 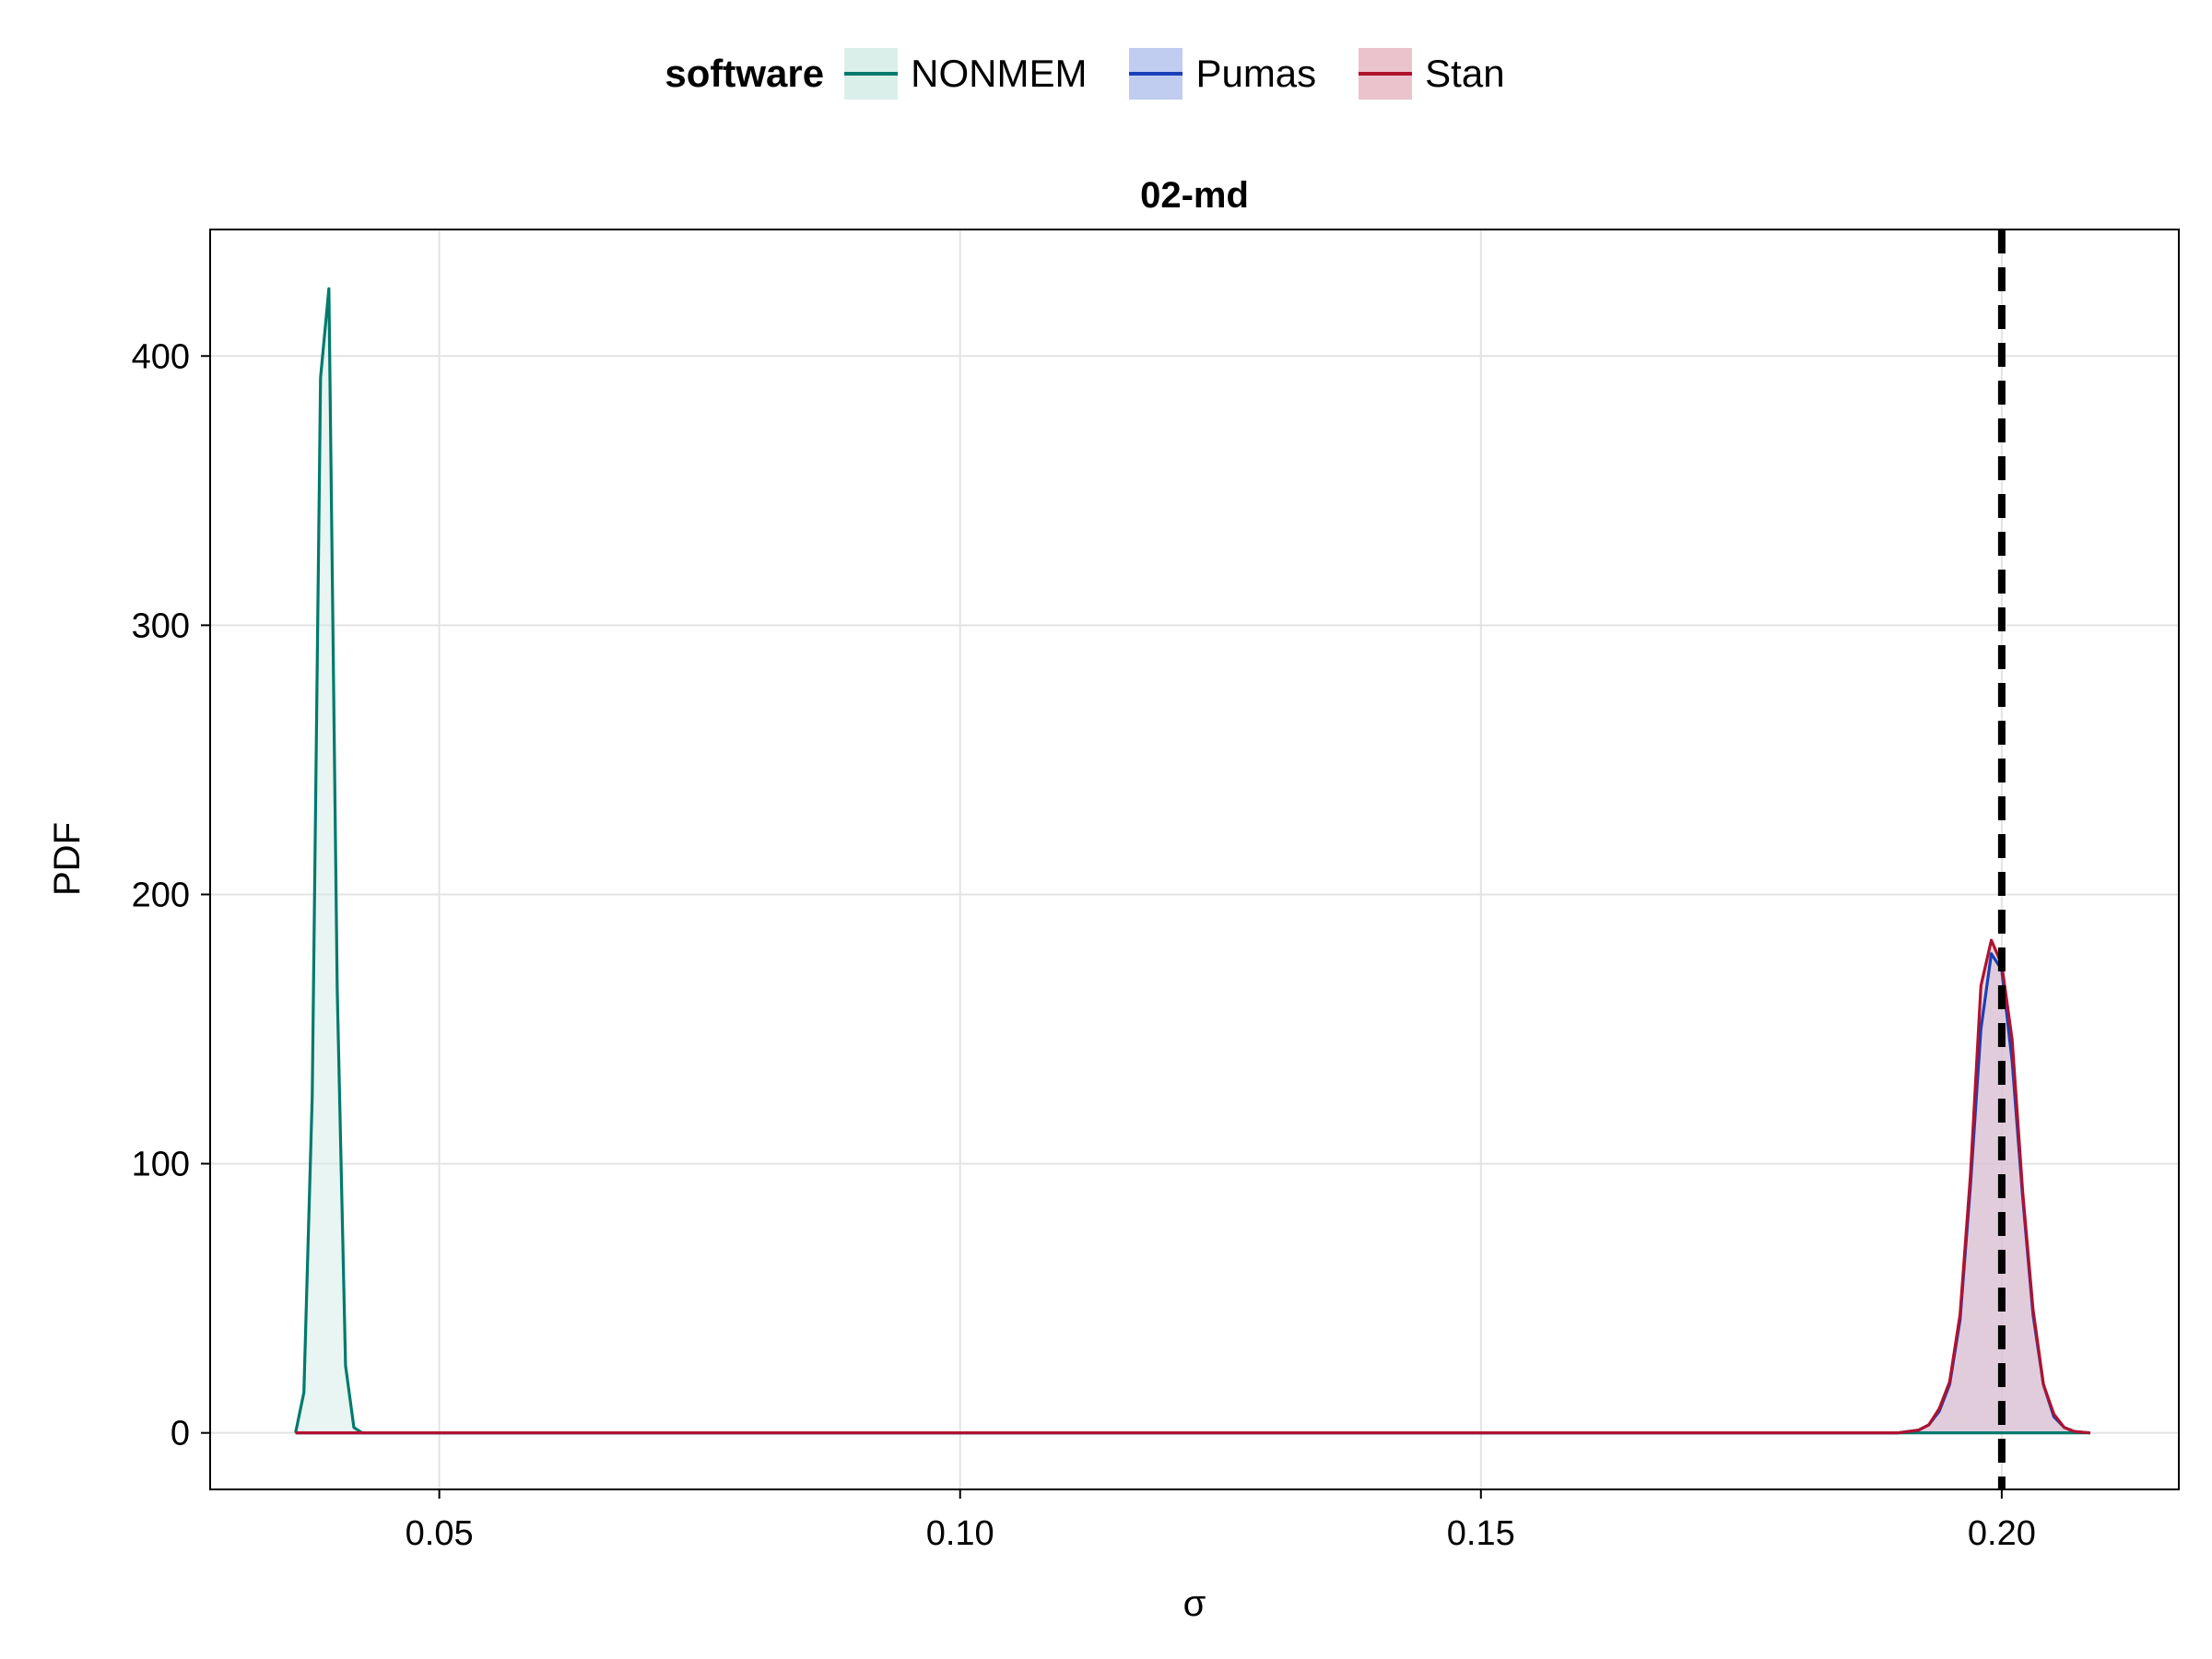 I want to click on legend-item-pumas: Pumas, so click(x=1222, y=74).